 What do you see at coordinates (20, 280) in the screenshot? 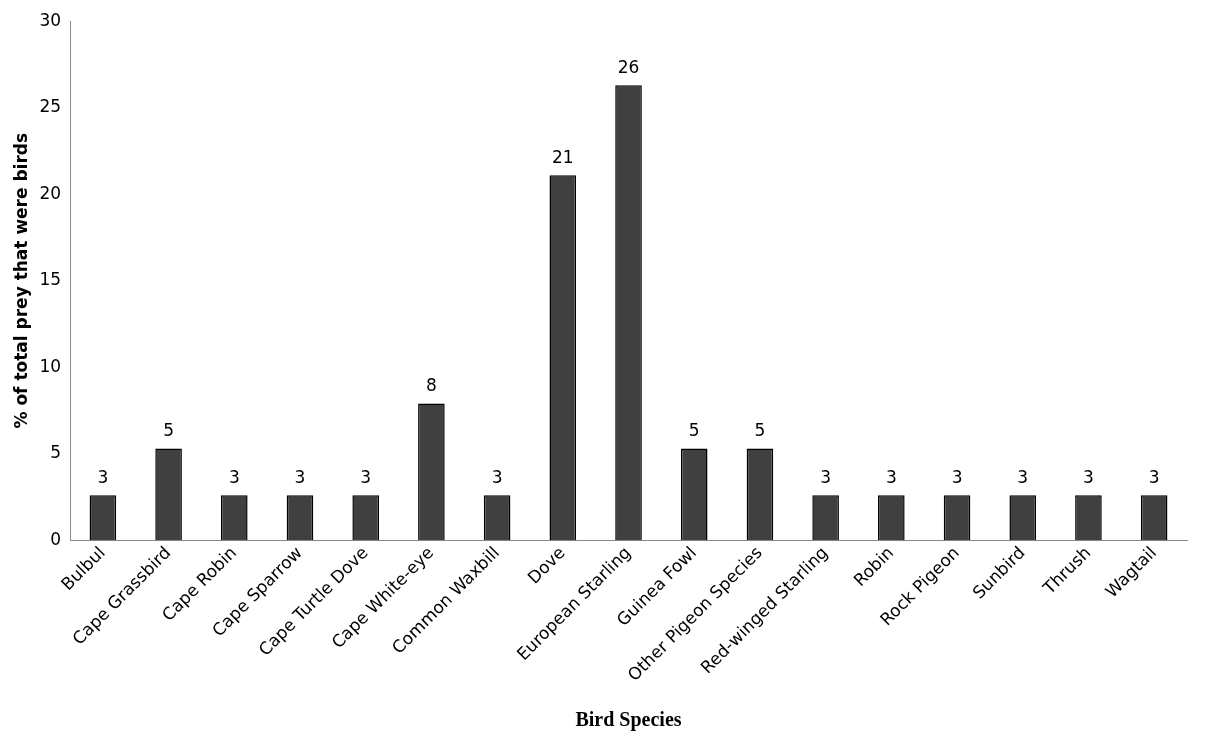
I see `y-axis-title: % of total prey that were birds` at bounding box center [20, 280].